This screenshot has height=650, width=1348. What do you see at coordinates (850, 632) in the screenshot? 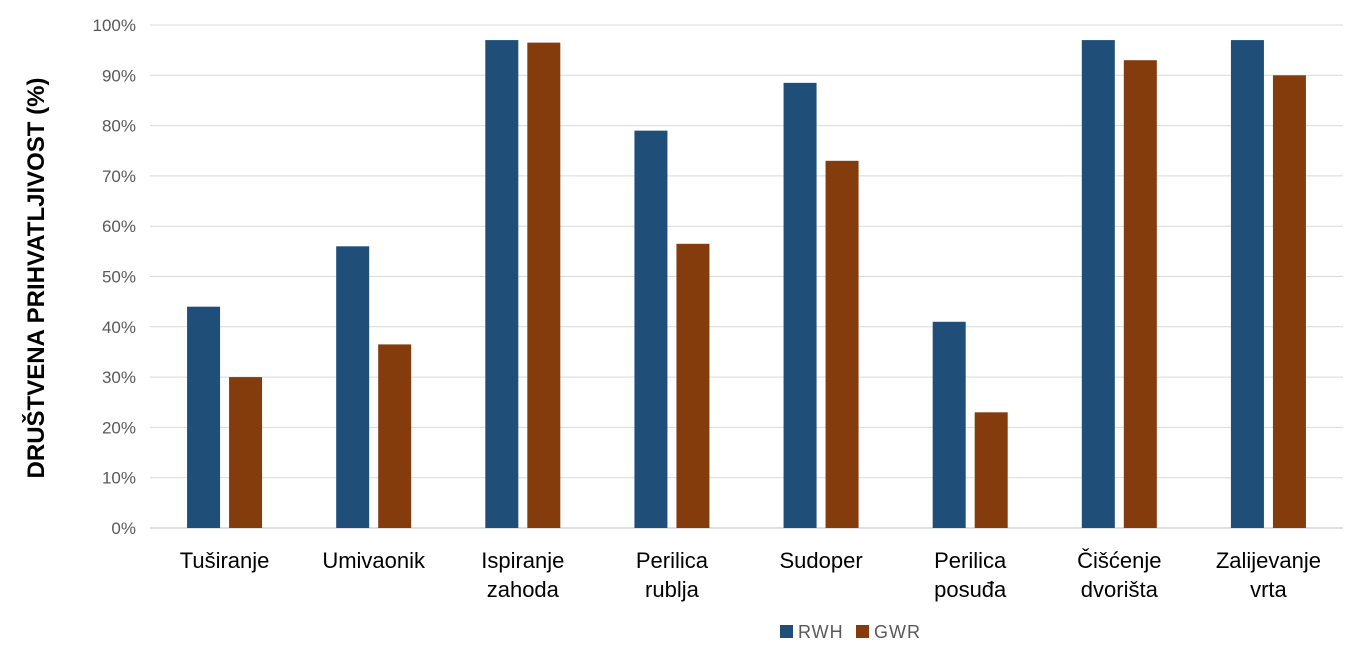
I see `legend: RWH GWR` at bounding box center [850, 632].